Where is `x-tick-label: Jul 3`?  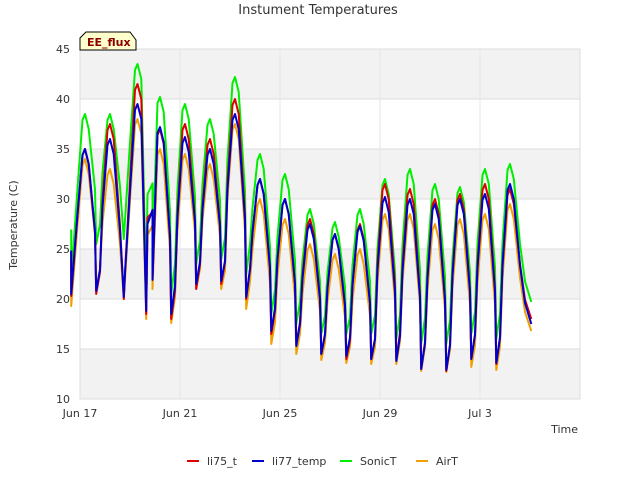
x-tick-label: Jul 3 is located at coordinates (479, 413).